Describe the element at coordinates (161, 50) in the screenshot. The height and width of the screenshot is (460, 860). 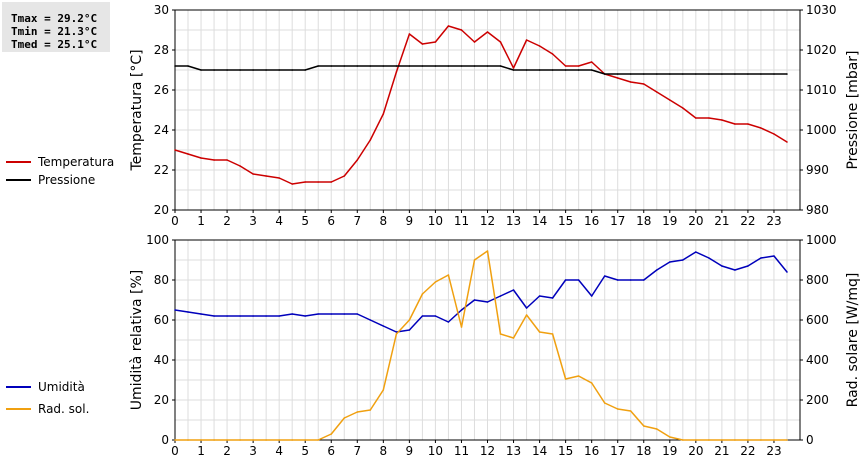
I see `y-tick-label-left: 28` at that location.